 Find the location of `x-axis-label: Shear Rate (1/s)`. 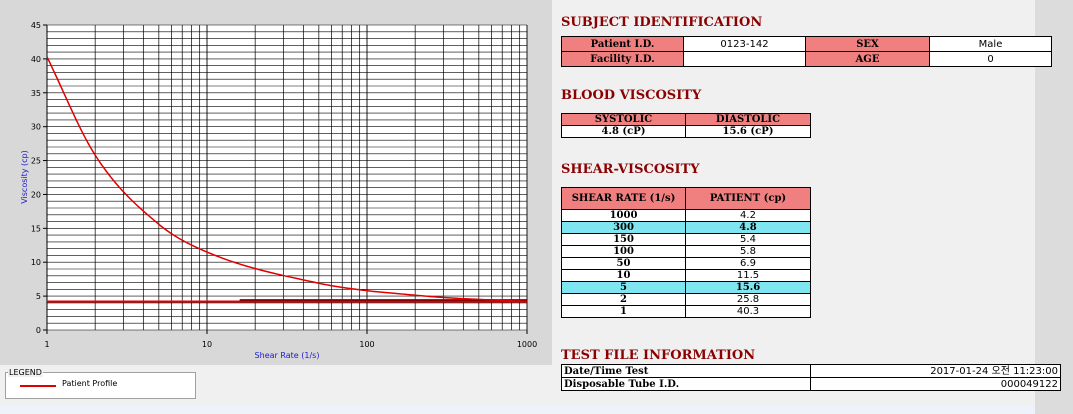

x-axis-label: Shear Rate (1/s) is located at coordinates (287, 355).